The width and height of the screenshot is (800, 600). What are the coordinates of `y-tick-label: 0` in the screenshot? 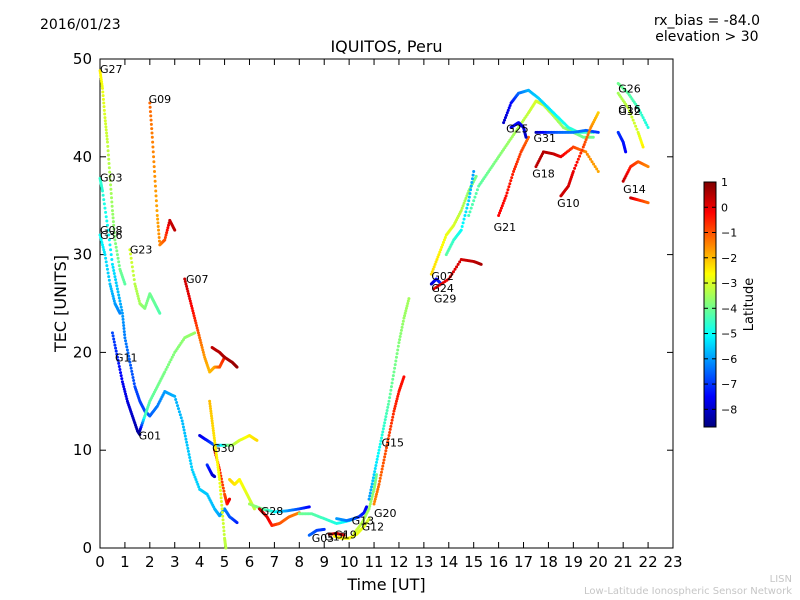 It's located at (87, 548).